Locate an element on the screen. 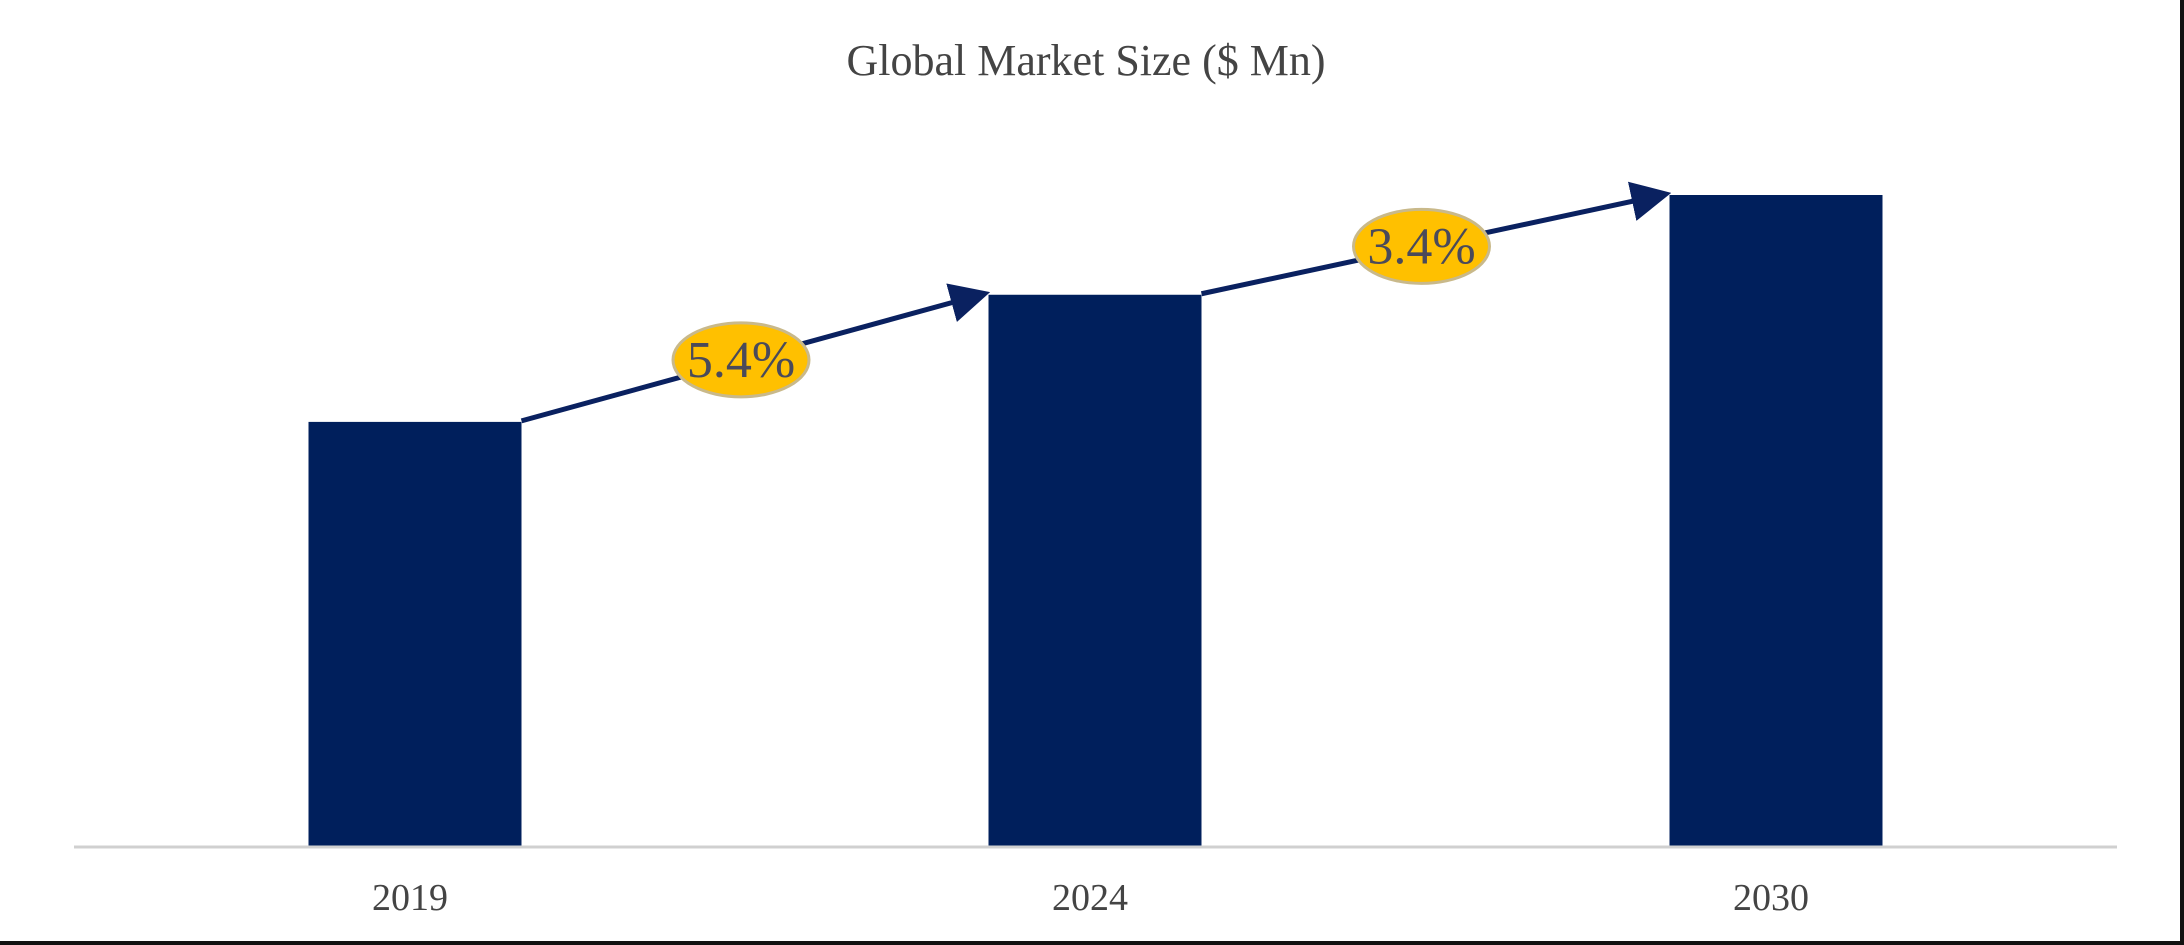  cagr-label: 3.4% is located at coordinates (1421, 246).